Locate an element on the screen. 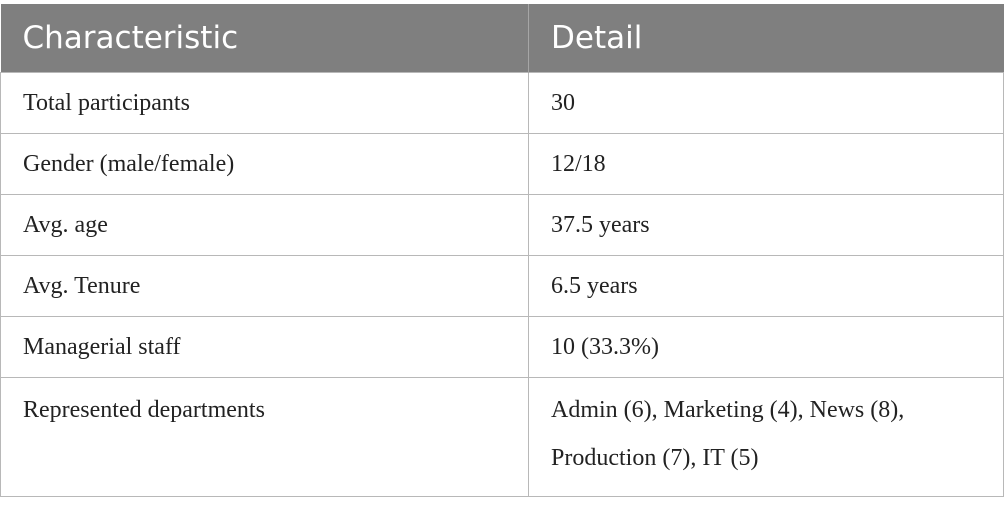  header-characteristic: Characteristic is located at coordinates (264, 38).